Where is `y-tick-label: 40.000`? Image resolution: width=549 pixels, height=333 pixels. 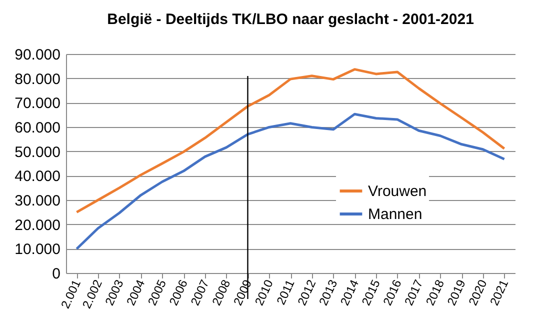
y-tick-label: 40.000 is located at coordinates (37, 177).